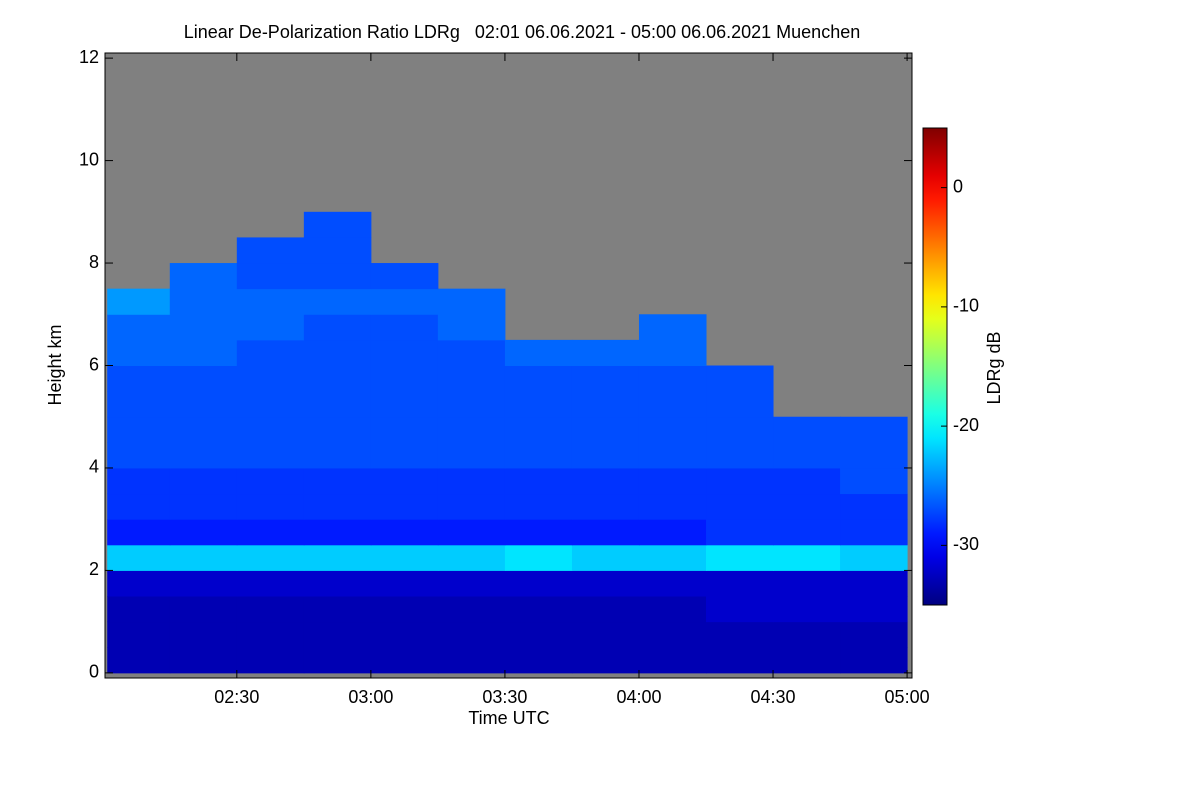 The height and width of the screenshot is (800, 1200). I want to click on x-tick-label: 05:00, so click(907, 697).